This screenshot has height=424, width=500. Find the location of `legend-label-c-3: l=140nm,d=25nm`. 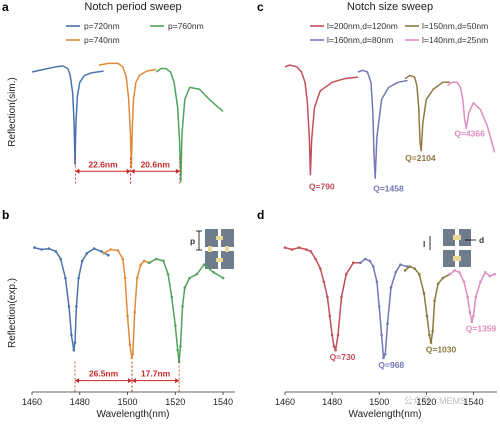

legend-label-c-3: l=140nm,d=25nm is located at coordinates (455, 40).